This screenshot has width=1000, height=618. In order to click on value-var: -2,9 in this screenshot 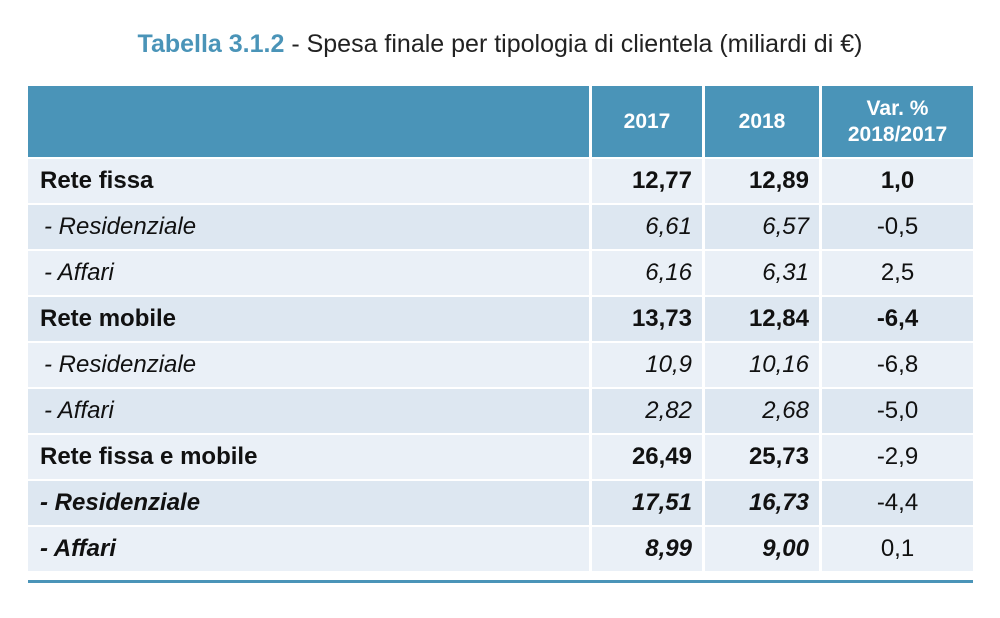, I will do `click(897, 457)`.